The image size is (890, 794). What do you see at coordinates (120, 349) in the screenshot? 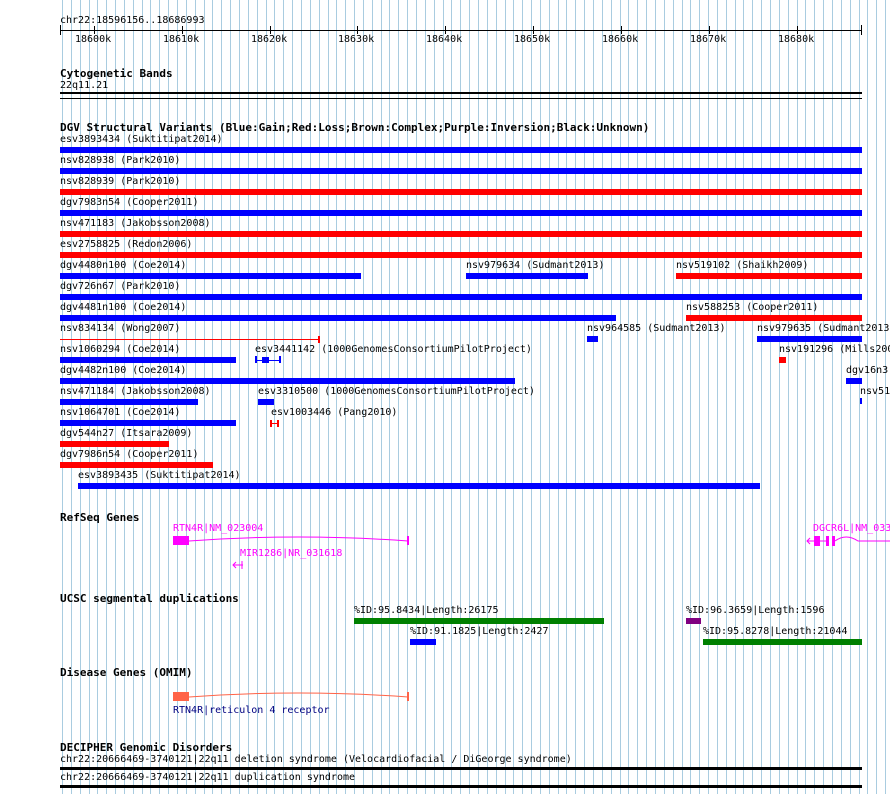
I see `dgv-variant-label: nsv1060294 (Coe2014)` at bounding box center [120, 349].